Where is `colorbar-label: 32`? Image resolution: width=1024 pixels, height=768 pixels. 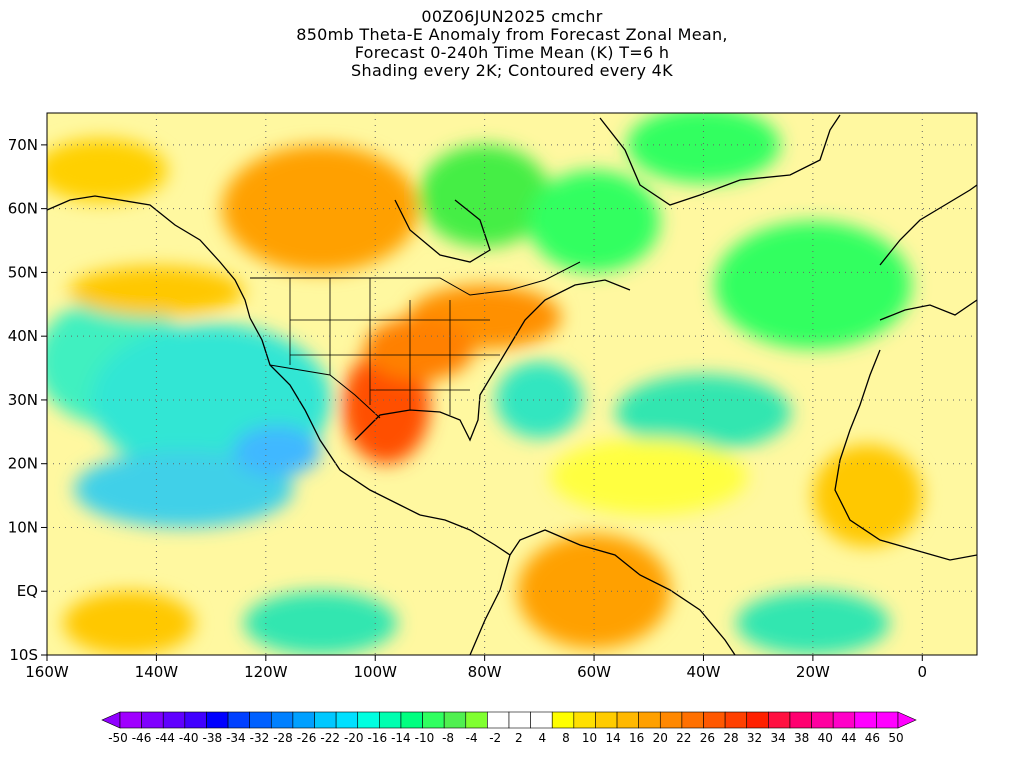
colorbar-label: 32 is located at coordinates (754, 738).